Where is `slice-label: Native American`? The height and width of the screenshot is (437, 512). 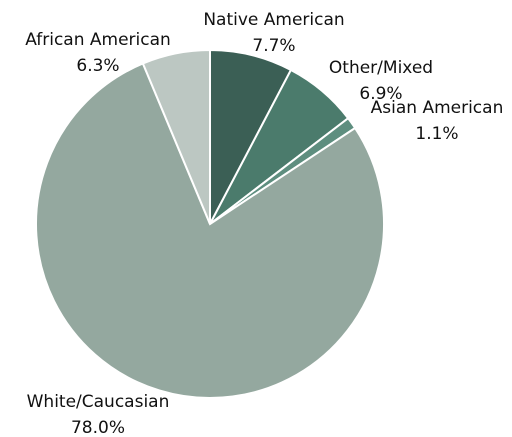
slice-label: Native American is located at coordinates (273, 20).